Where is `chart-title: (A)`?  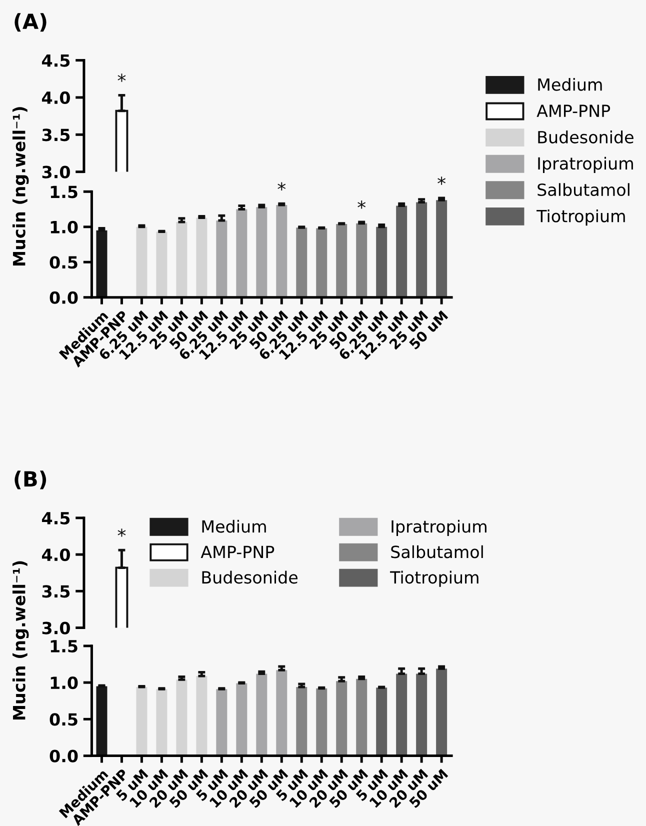
chart-title: (A) is located at coordinates (30, 22).